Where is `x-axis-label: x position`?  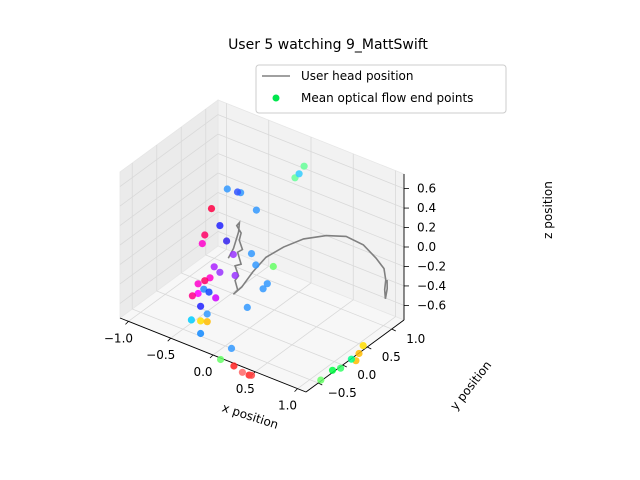
x-axis-label: x position is located at coordinates (250, 416).